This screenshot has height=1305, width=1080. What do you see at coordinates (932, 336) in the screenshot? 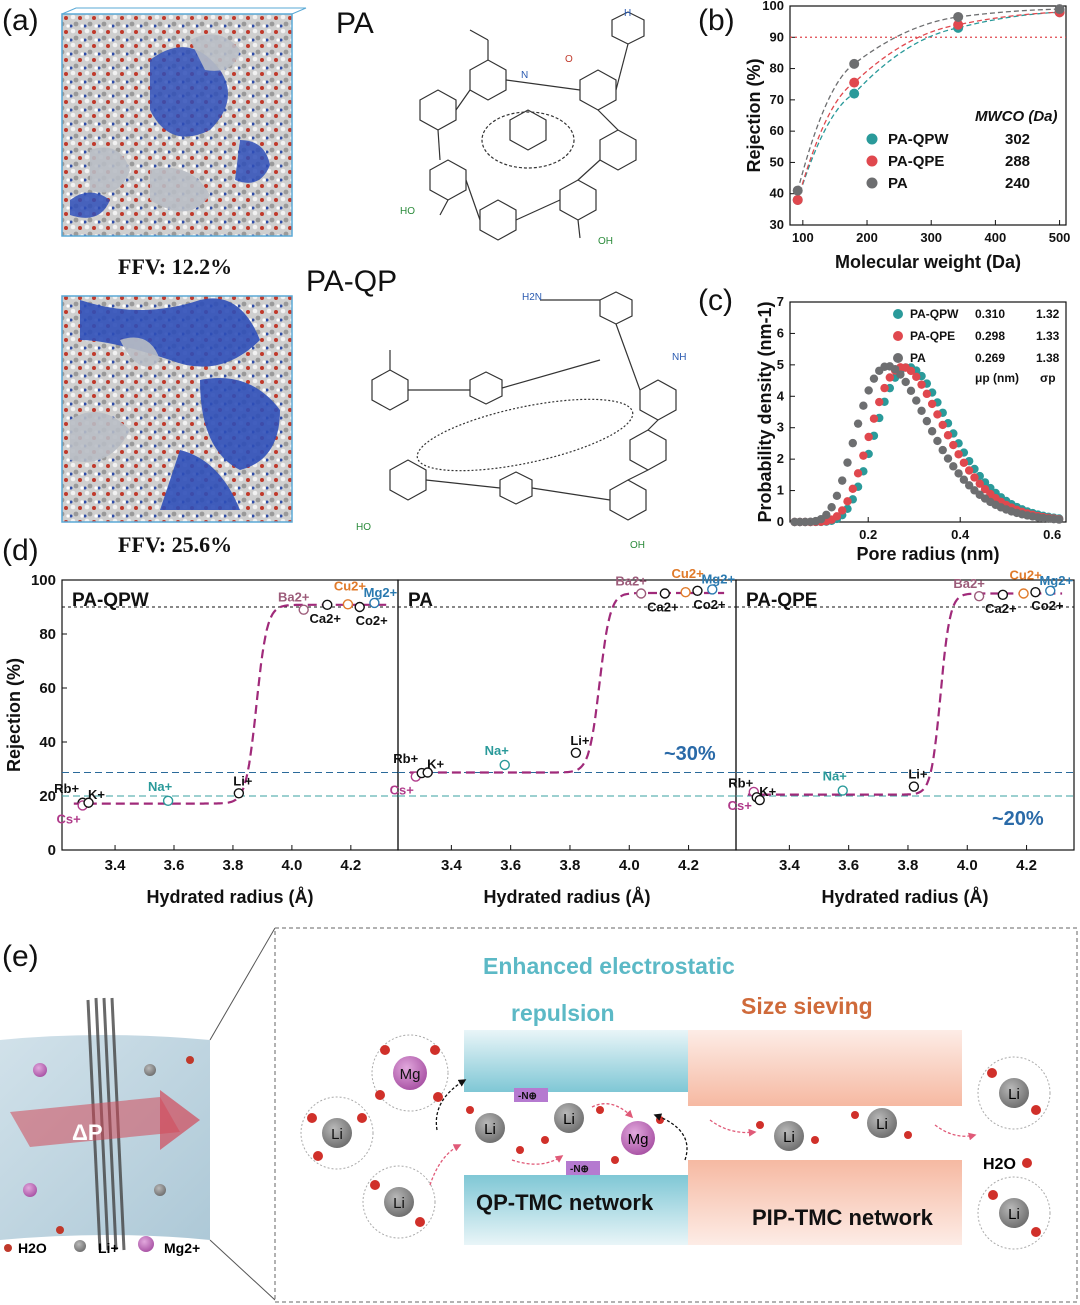
I see `chart-c-legend-name: PA-QPE` at bounding box center [932, 336].